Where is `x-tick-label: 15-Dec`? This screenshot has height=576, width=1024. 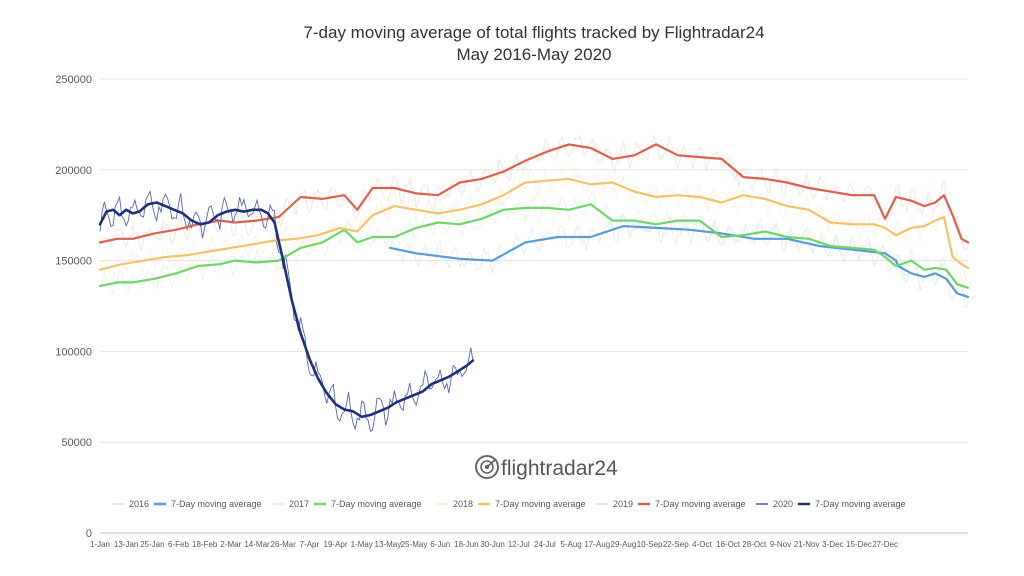
x-tick-label: 15-Dec is located at coordinates (859, 544).